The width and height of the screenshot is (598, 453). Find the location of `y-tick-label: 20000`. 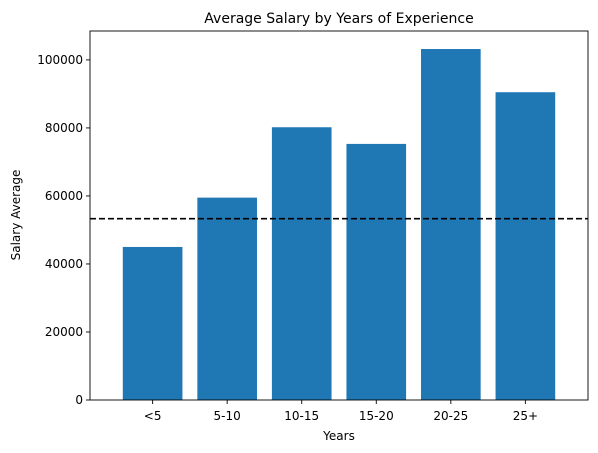

y-tick-label: 20000 is located at coordinates (64, 332).